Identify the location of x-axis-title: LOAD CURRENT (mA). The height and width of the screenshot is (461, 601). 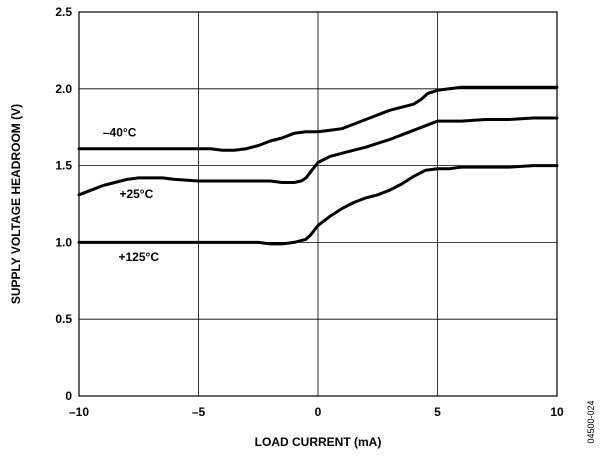
(318, 442).